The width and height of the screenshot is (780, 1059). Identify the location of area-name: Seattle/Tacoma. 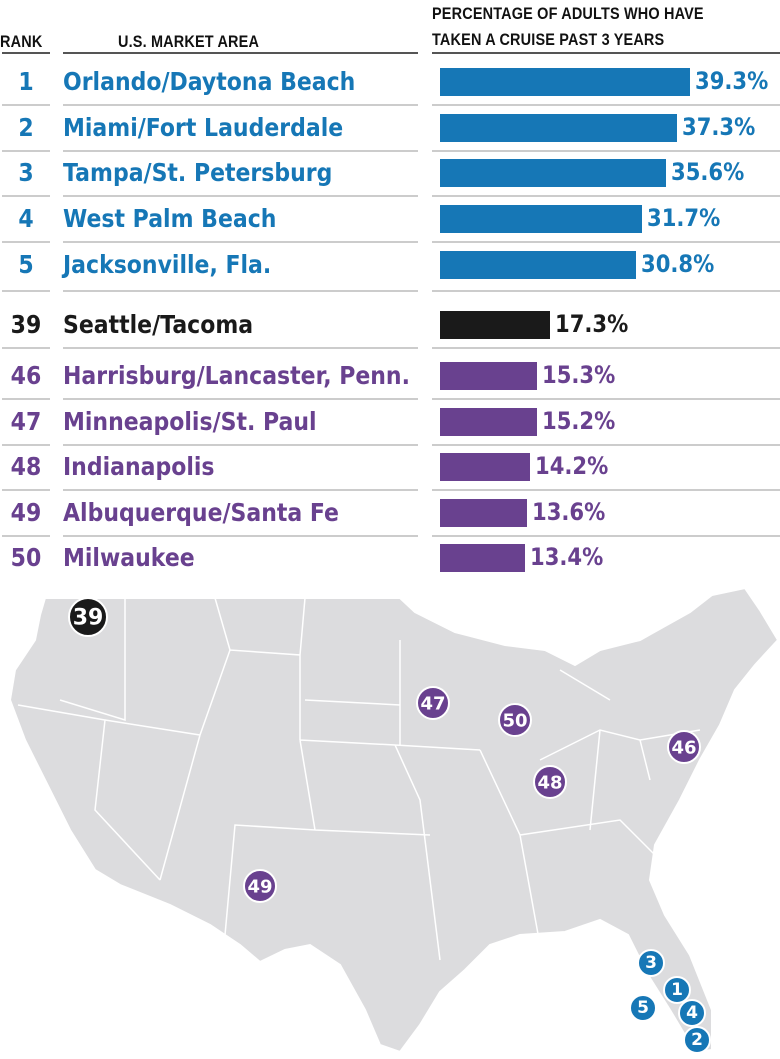
(158, 324).